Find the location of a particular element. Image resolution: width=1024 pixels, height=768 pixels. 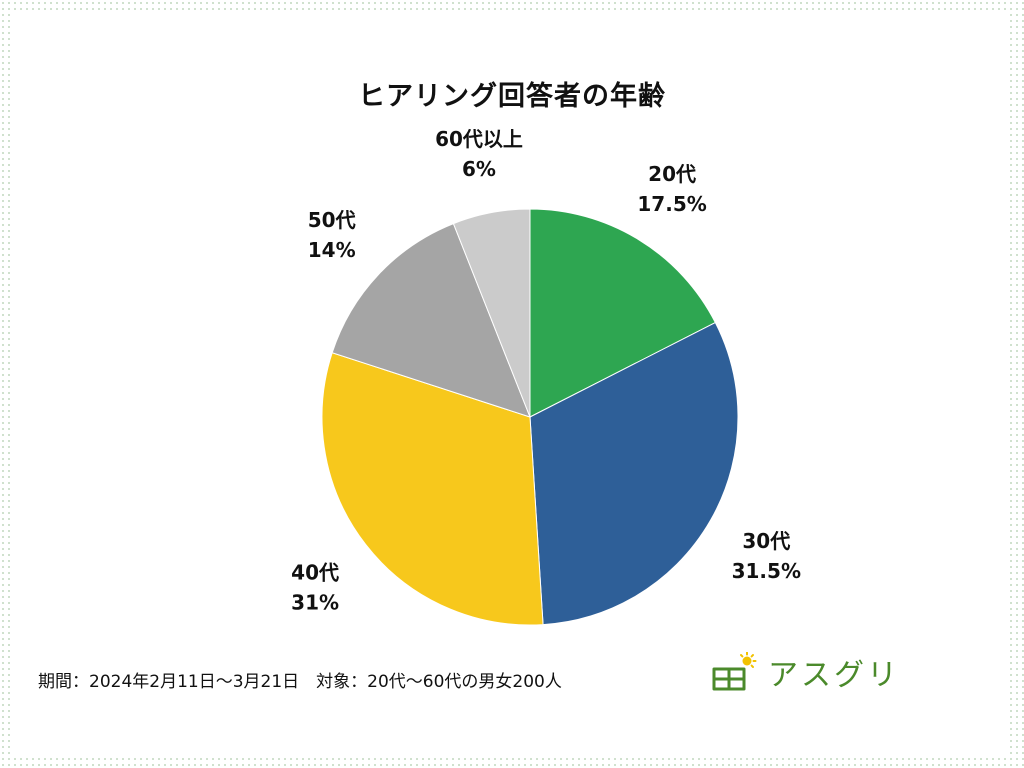

slice-label-4: 60代以上 is located at coordinates (479, 139).